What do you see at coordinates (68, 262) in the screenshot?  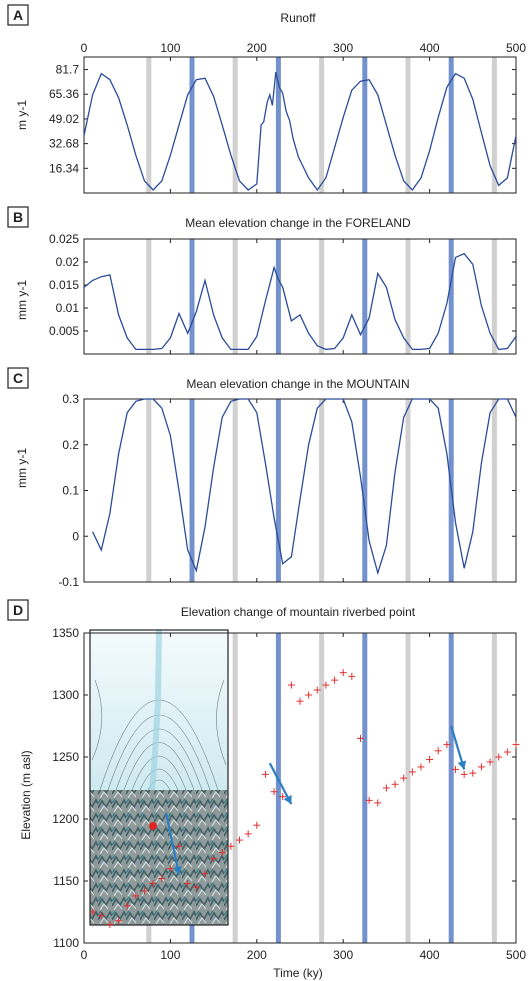 I see `y-tick-label: 0.02` at bounding box center [68, 262].